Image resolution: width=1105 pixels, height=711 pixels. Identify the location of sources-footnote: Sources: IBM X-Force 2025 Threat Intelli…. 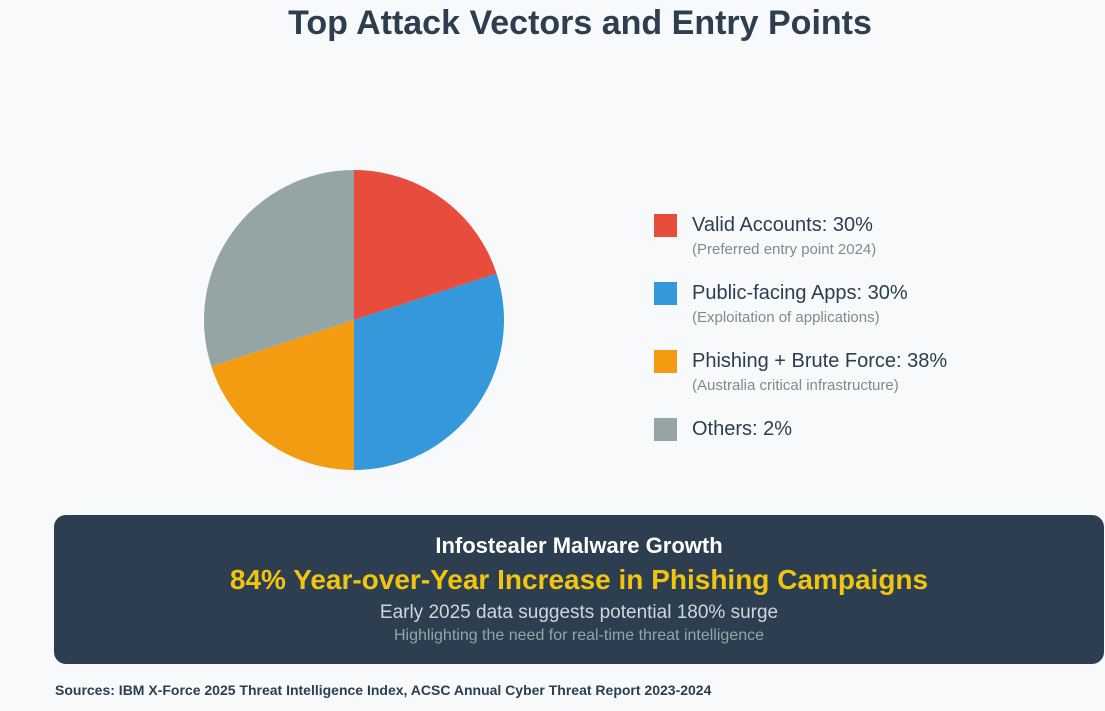
(383, 690).